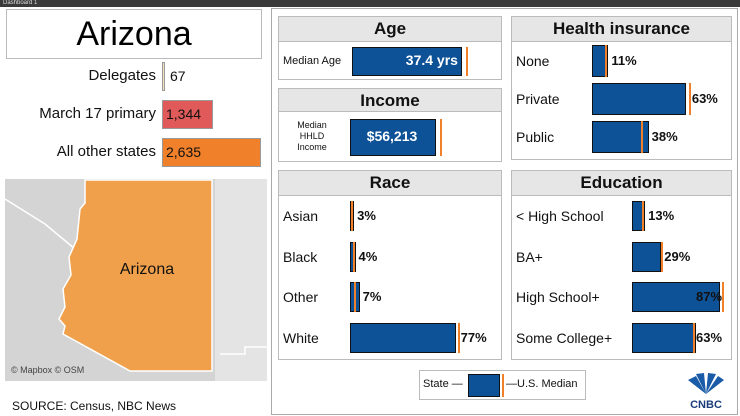 The width and height of the screenshot is (740, 416). I want to click on row-label: Other, so click(301, 297).